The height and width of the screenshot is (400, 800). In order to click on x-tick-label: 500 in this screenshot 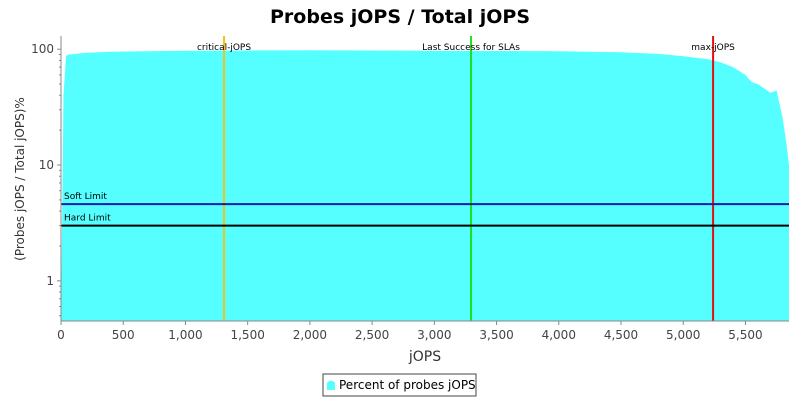, I will do `click(123, 335)`.